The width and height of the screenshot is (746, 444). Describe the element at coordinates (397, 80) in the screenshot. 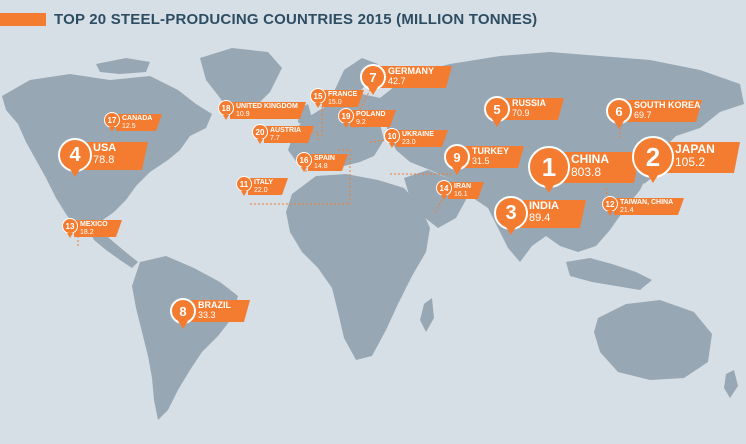

I see `country-value: 42.7` at that location.